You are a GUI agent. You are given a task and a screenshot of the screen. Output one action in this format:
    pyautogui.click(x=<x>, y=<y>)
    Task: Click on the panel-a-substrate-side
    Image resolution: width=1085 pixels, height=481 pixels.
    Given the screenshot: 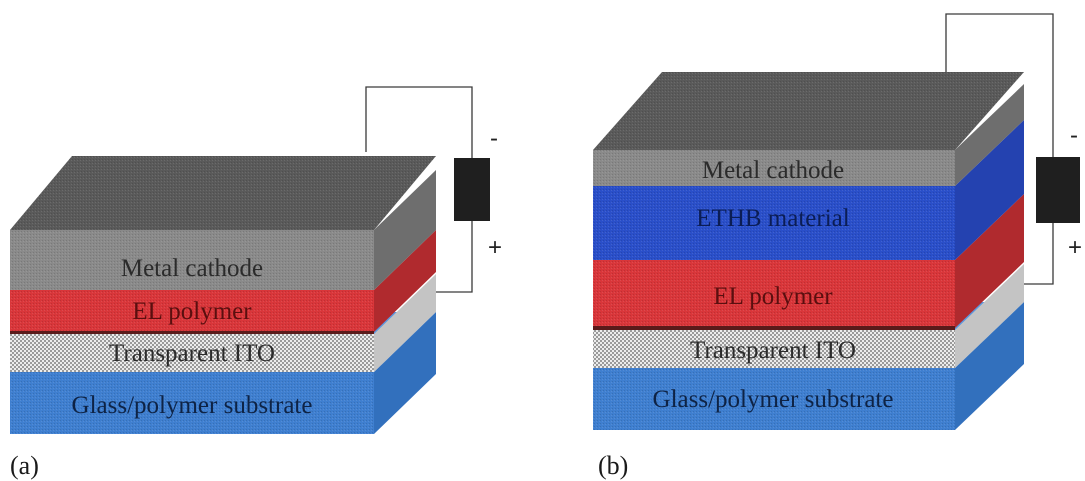 What is the action you would take?
    pyautogui.click(x=405, y=373)
    